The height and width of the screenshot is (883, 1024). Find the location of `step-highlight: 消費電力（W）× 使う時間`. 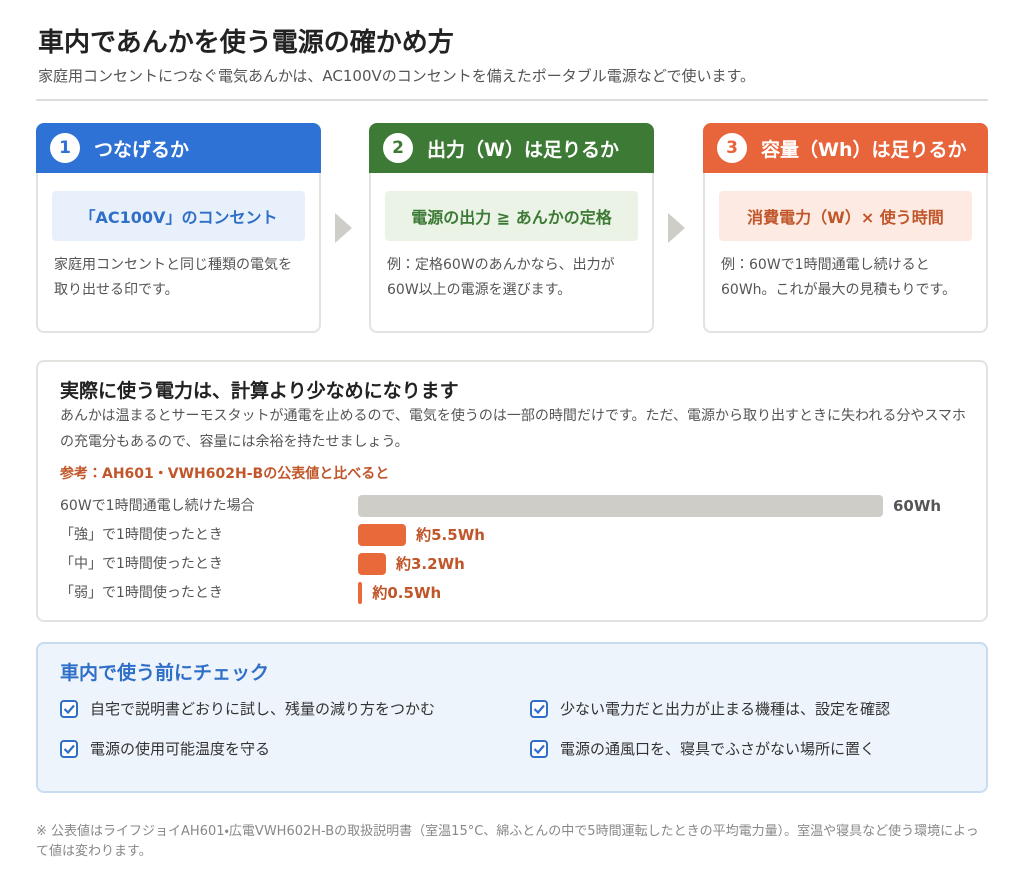

step-highlight: 消費電力（W）× 使う時間 is located at coordinates (845, 216).